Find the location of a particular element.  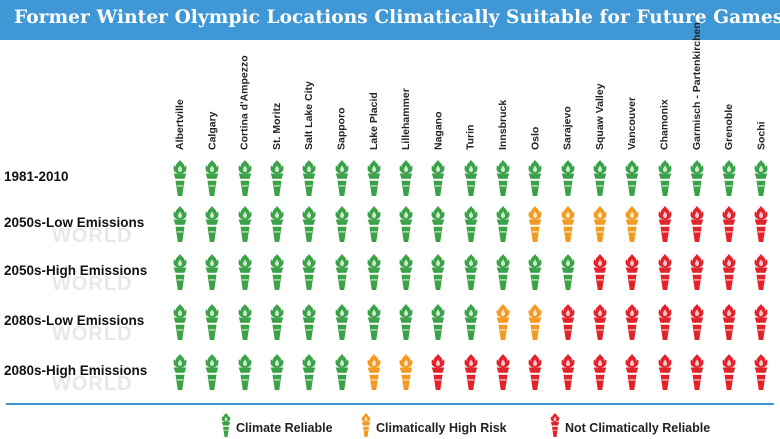

row-label: 2050s-Low Emissions is located at coordinates (74, 222).